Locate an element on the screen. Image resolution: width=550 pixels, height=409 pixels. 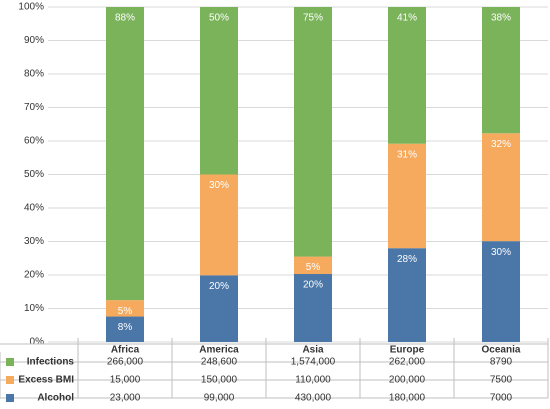
table-cell: 430,000 is located at coordinates (313, 398).